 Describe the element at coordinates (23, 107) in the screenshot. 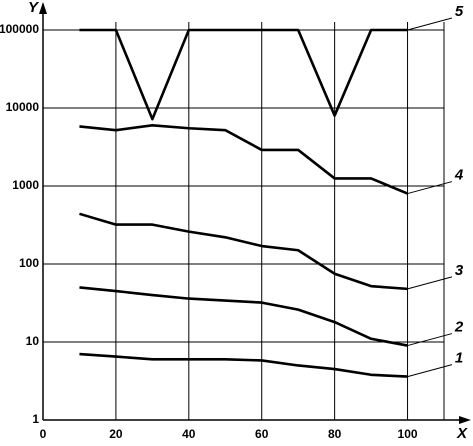

I see `y-tick-label: 10000` at that location.